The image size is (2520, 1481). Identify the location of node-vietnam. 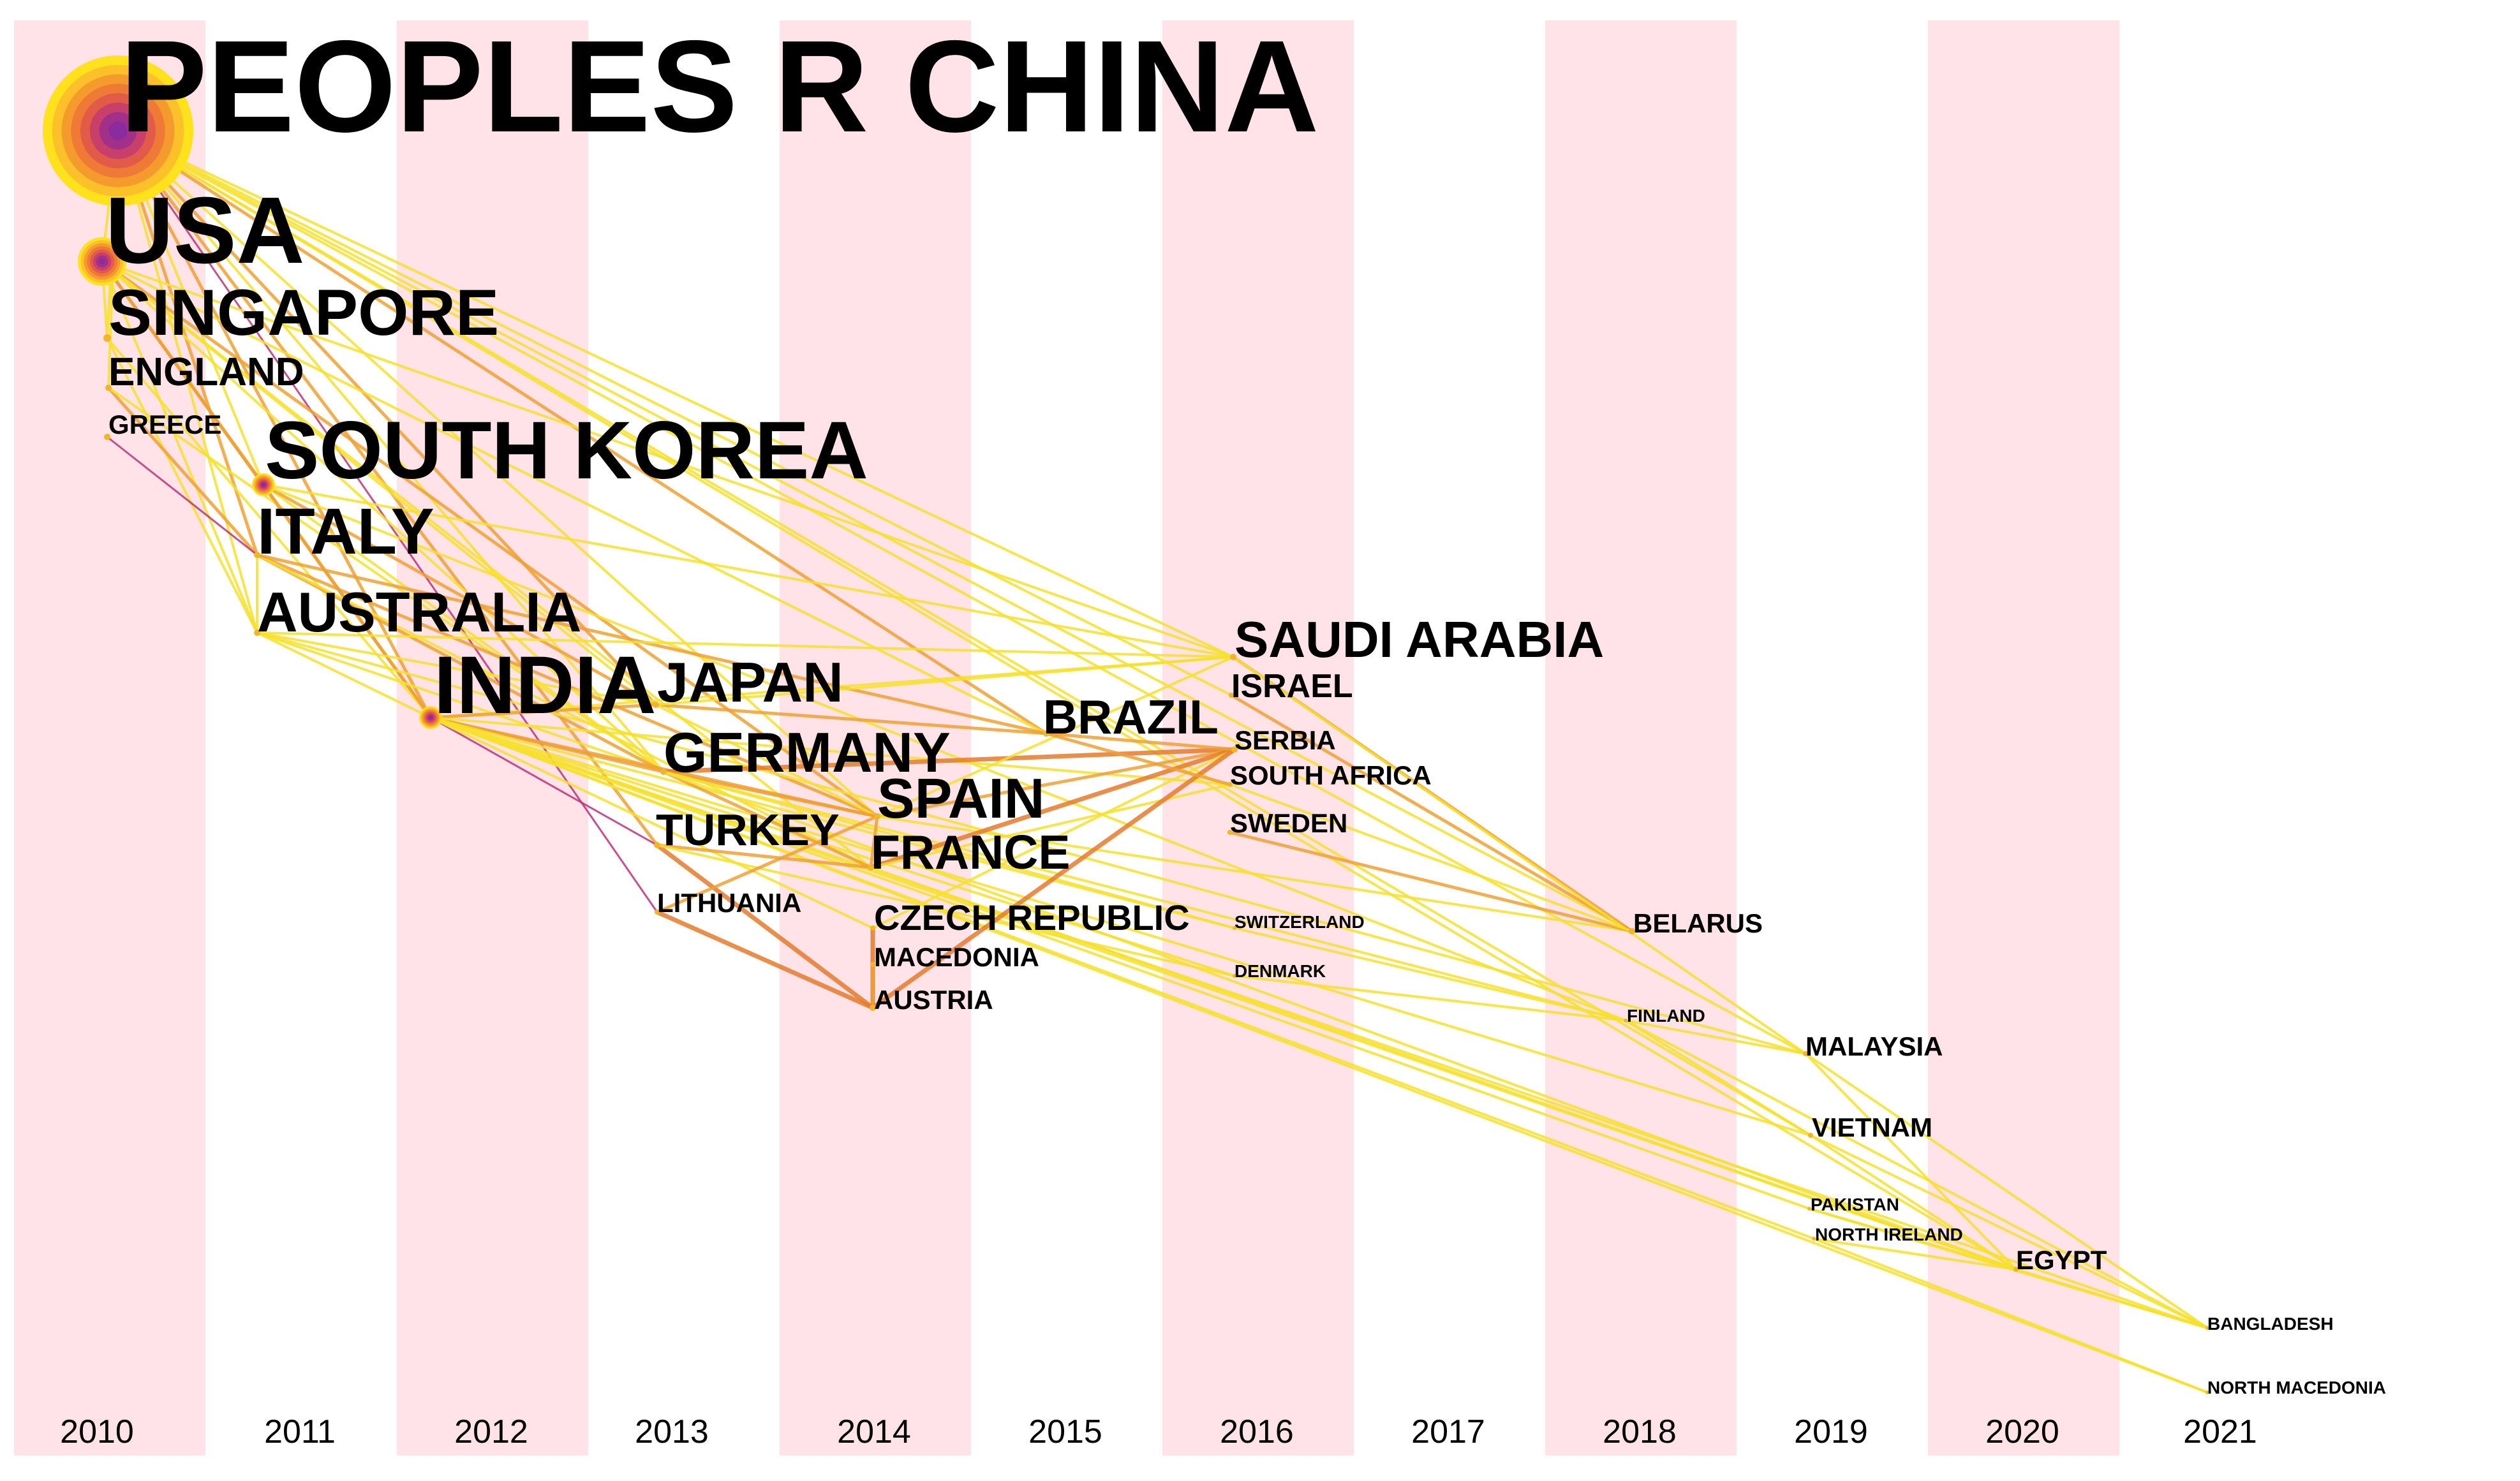
(1810, 1135).